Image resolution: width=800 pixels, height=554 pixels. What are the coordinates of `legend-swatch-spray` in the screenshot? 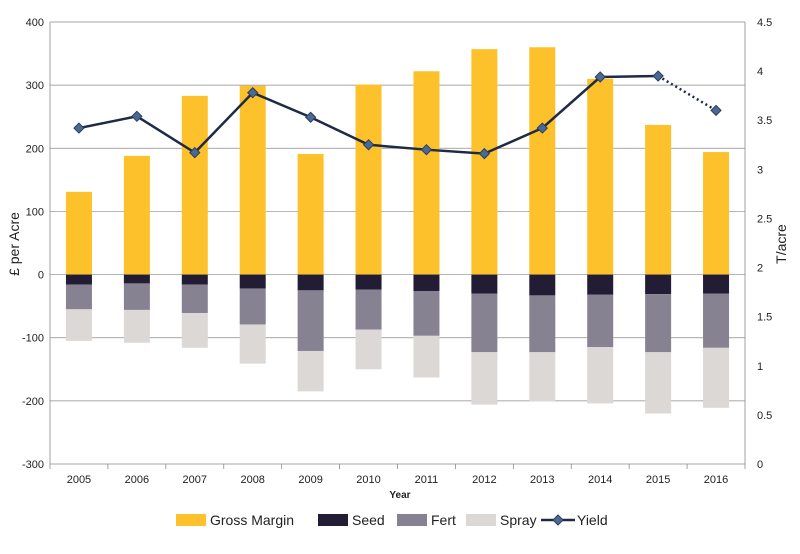 It's located at (481, 520).